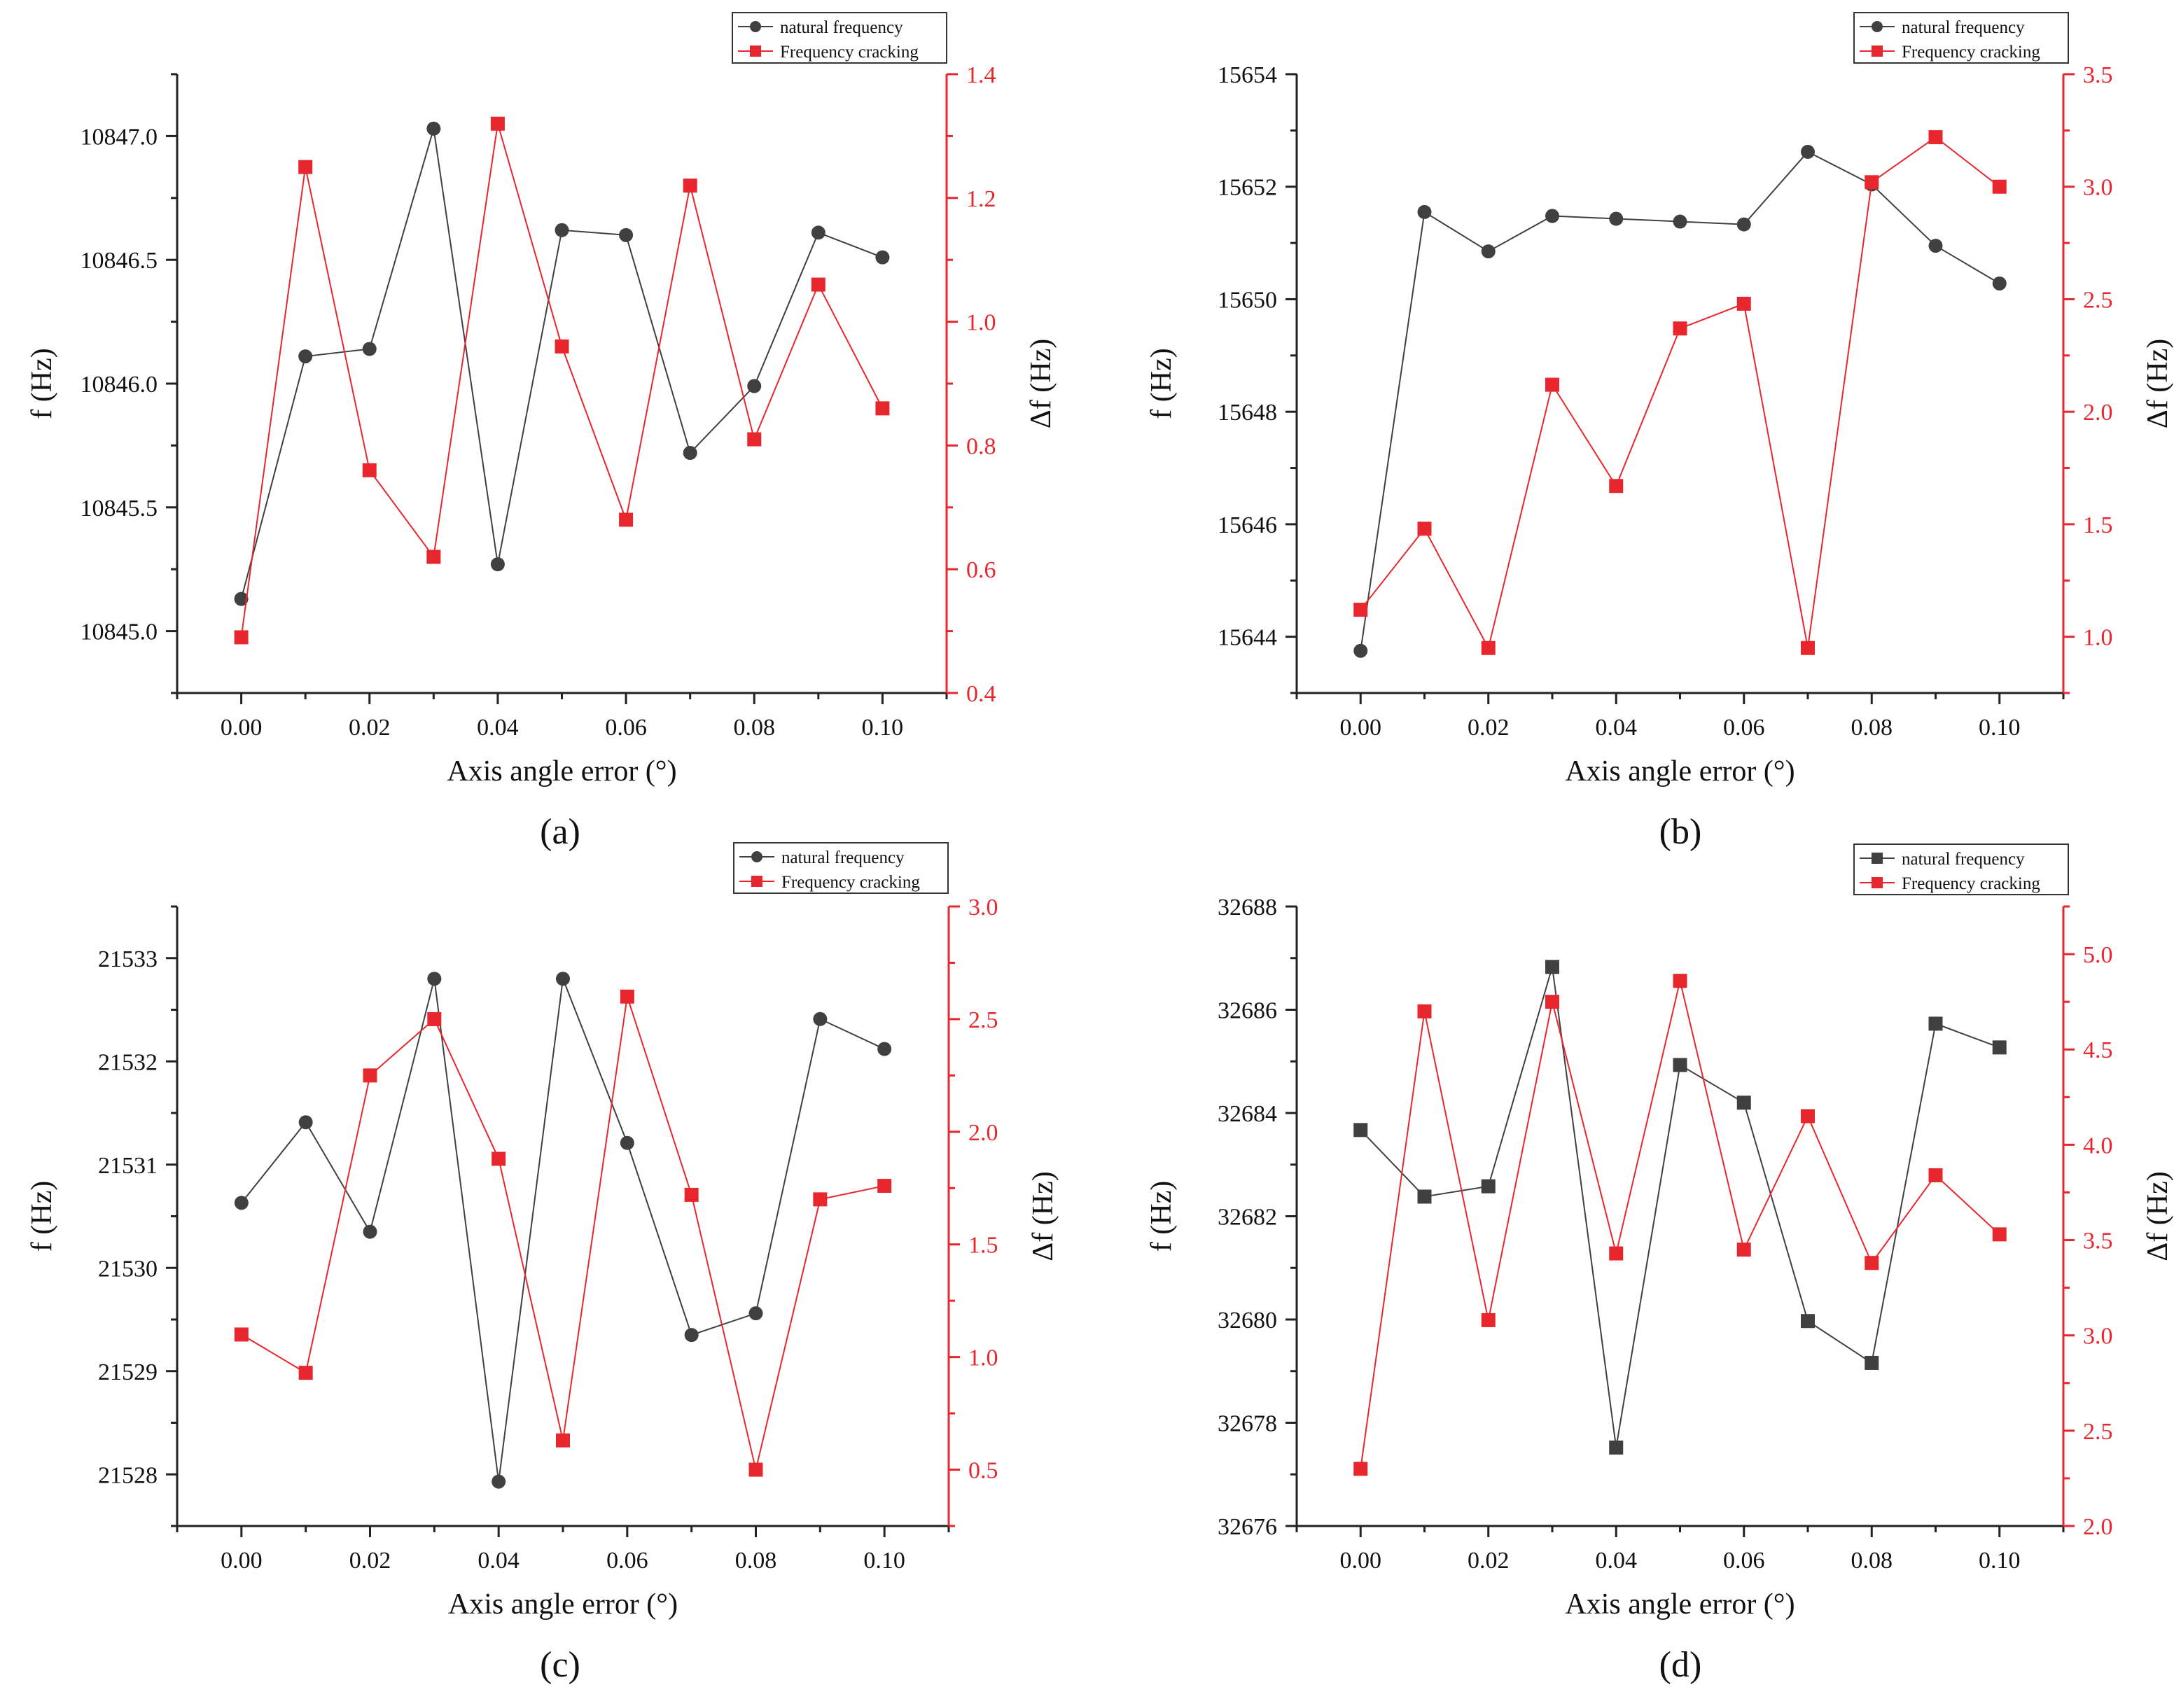  I want to click on y-tick-label: 32680, so click(1247, 1321).